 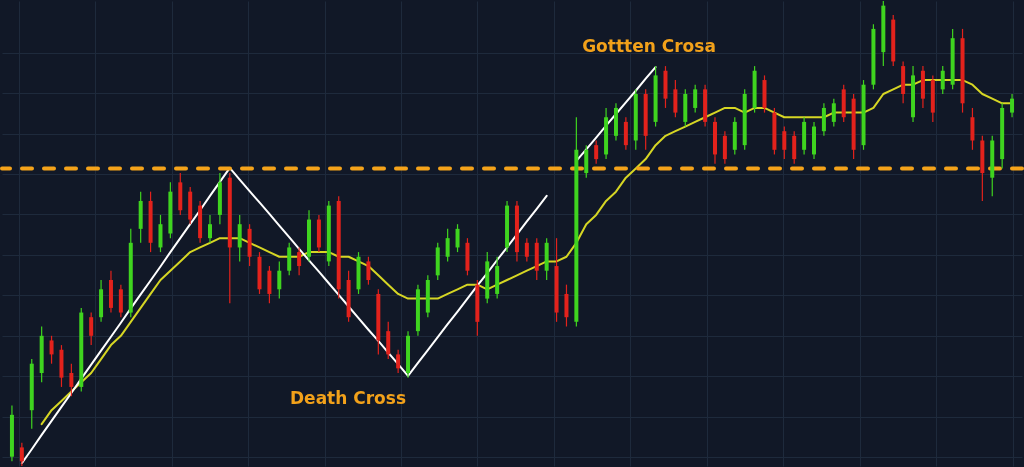 I want to click on annotation: Death Cross, so click(x=348, y=398).